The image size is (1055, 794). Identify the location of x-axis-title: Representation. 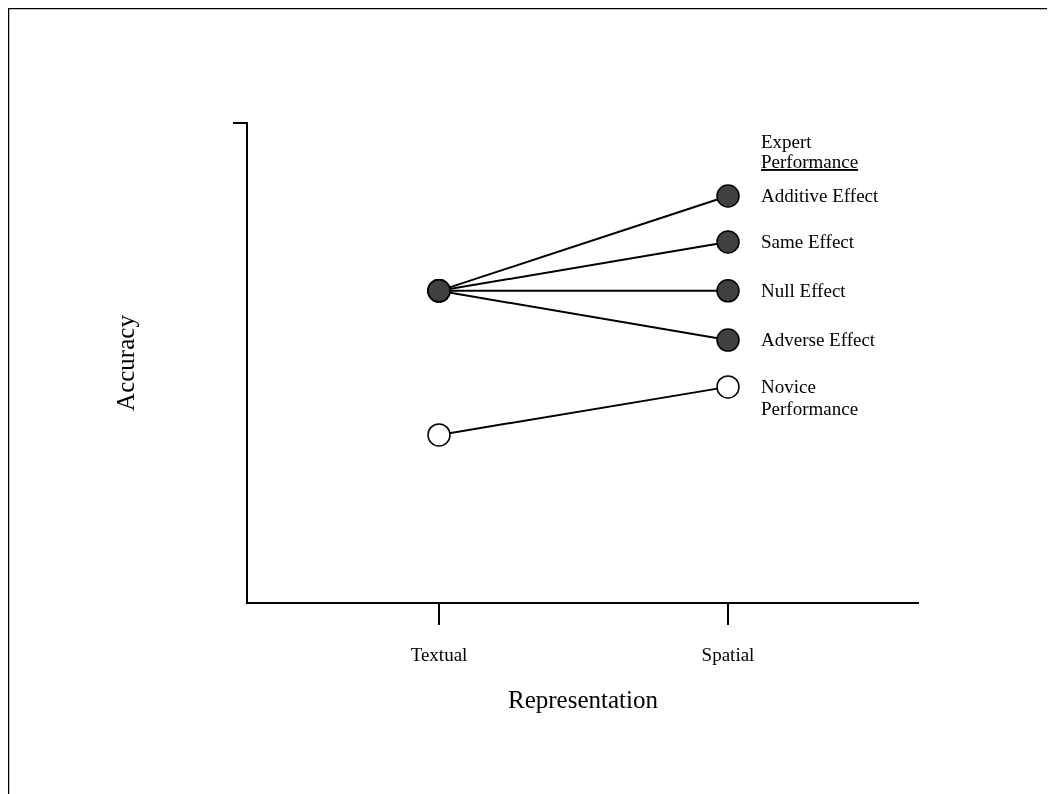
(583, 699).